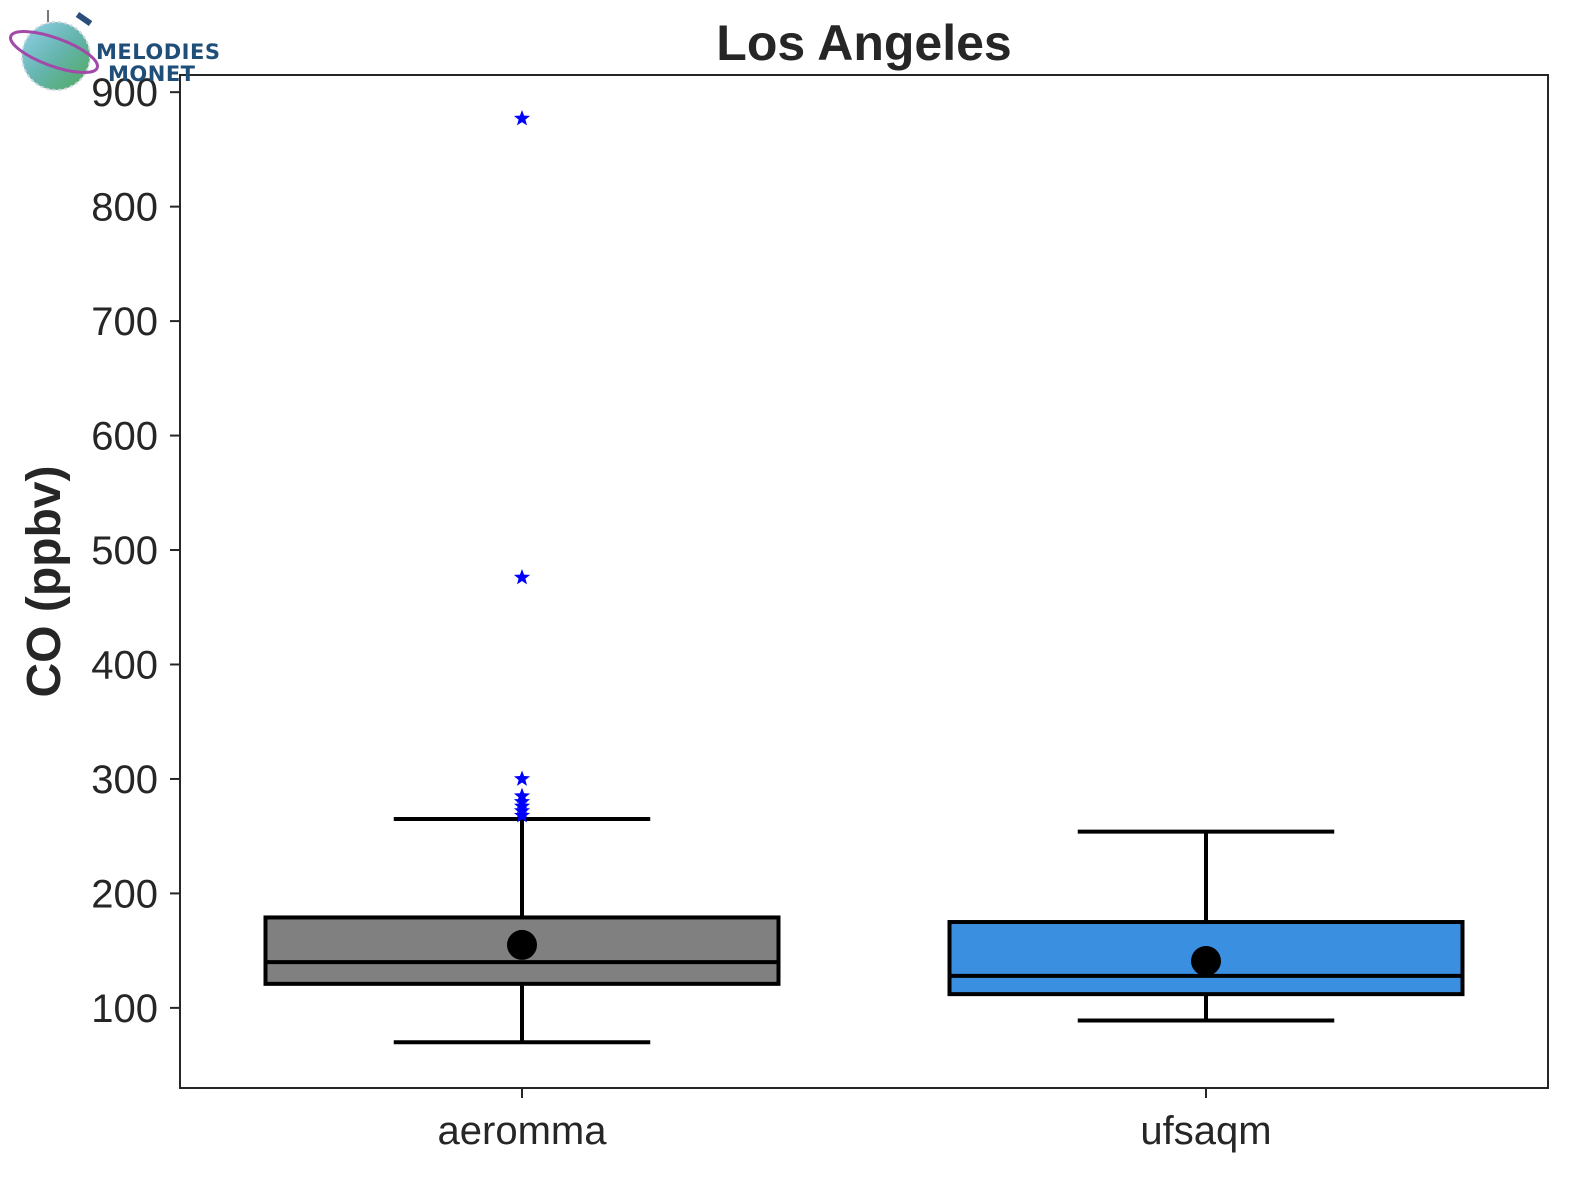 This screenshot has width=1583, height=1183. What do you see at coordinates (124, 437) in the screenshot?
I see `y-tick-label: 600` at bounding box center [124, 437].